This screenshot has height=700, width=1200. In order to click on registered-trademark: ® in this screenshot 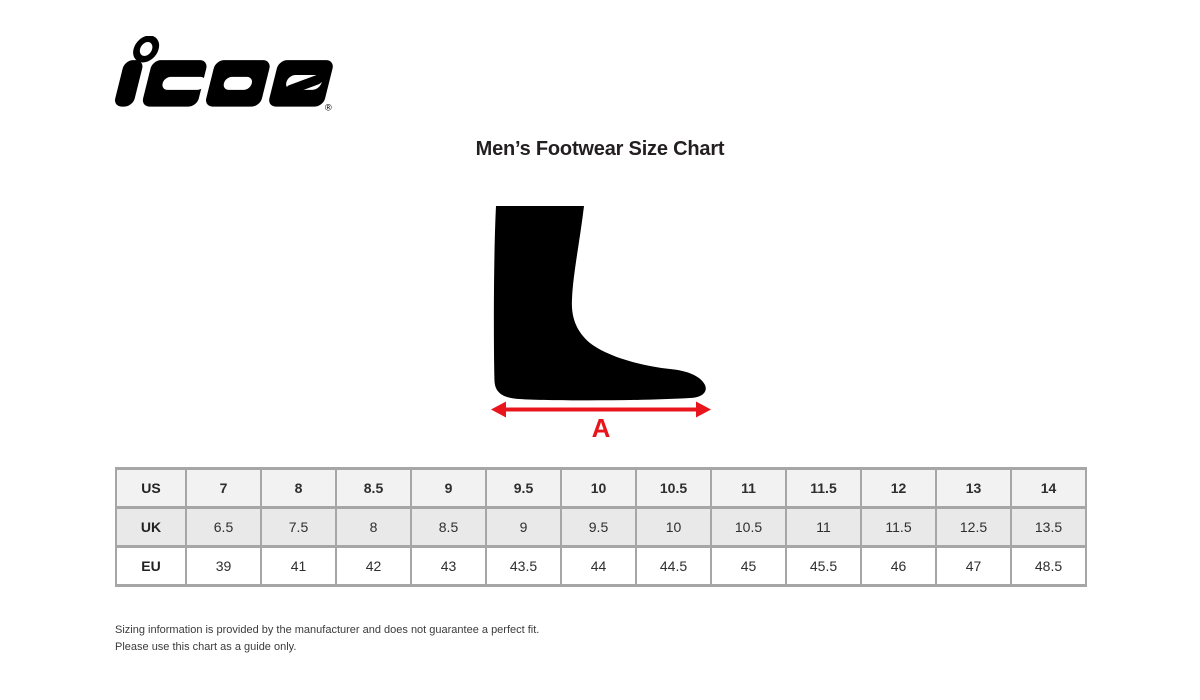, I will do `click(328, 107)`.